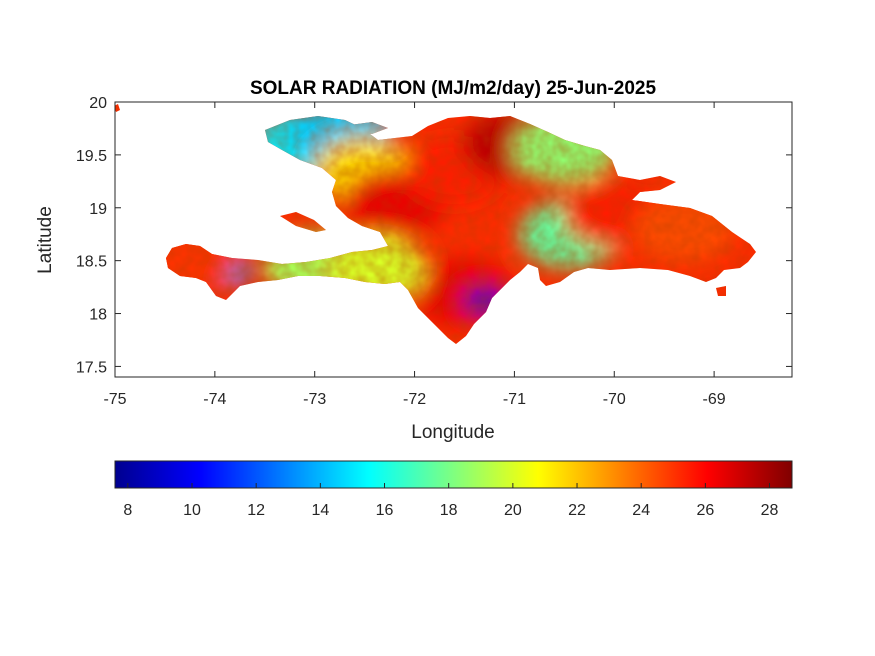 This screenshot has height=656, width=875. What do you see at coordinates (449, 510) in the screenshot?
I see `colorbar-tick-label: 18` at bounding box center [449, 510].